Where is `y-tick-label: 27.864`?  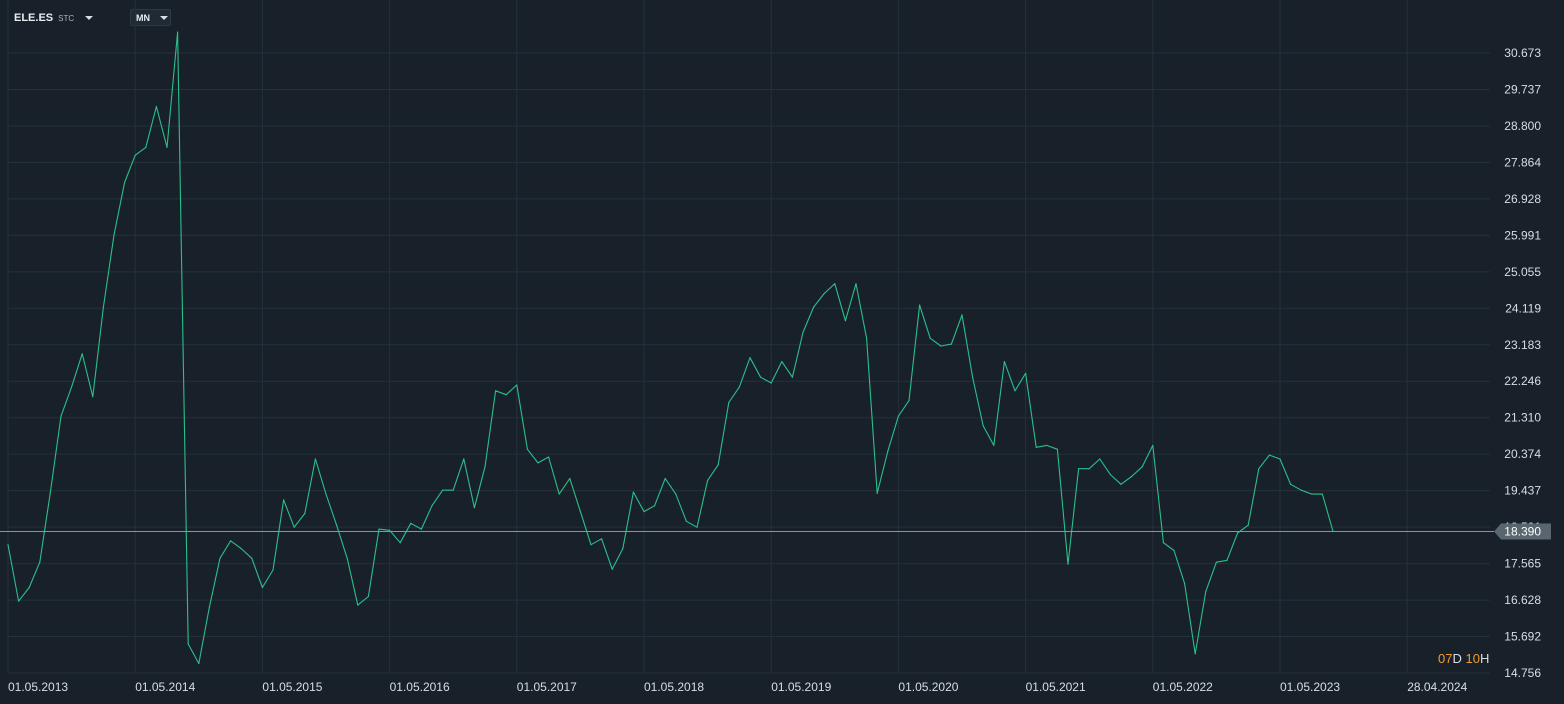
y-tick-label: 27.864 is located at coordinates (1522, 162).